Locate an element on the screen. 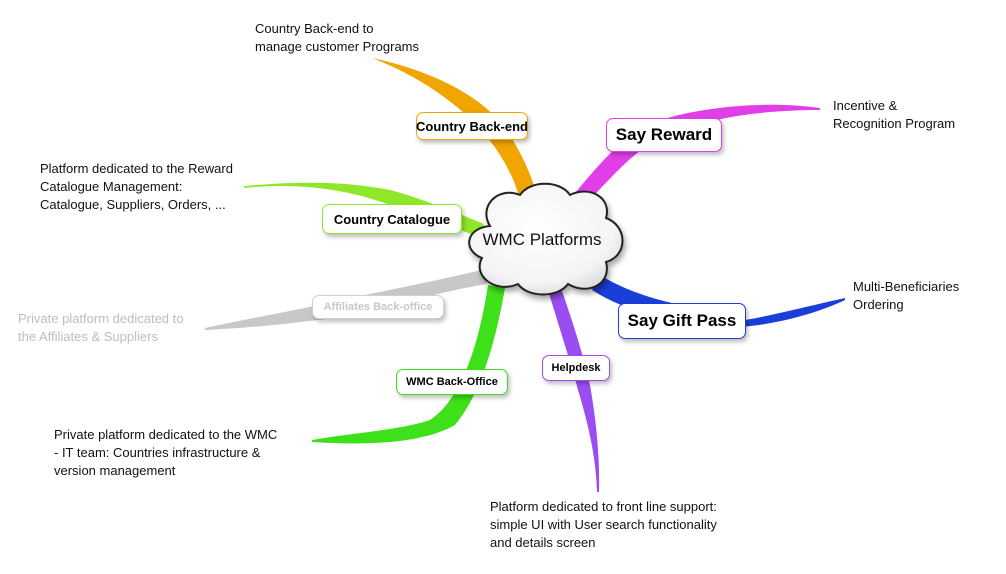 This screenshot has height=574, width=1006. node-helpdesk-label: Helpdesk is located at coordinates (576, 368).